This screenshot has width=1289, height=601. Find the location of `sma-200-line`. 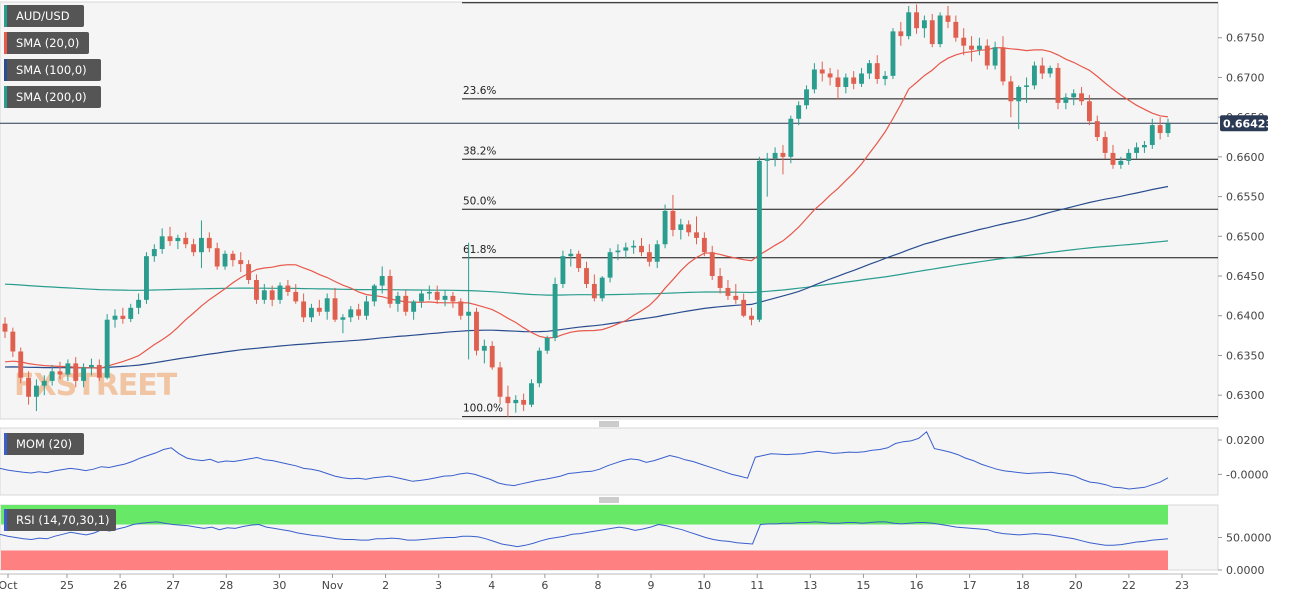

sma-200-line is located at coordinates (586, 268).